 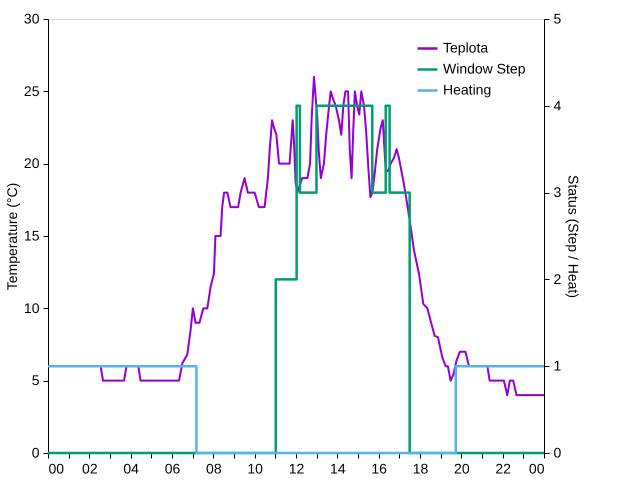 What do you see at coordinates (484, 68) in the screenshot?
I see `legend-label: Window Step` at bounding box center [484, 68].